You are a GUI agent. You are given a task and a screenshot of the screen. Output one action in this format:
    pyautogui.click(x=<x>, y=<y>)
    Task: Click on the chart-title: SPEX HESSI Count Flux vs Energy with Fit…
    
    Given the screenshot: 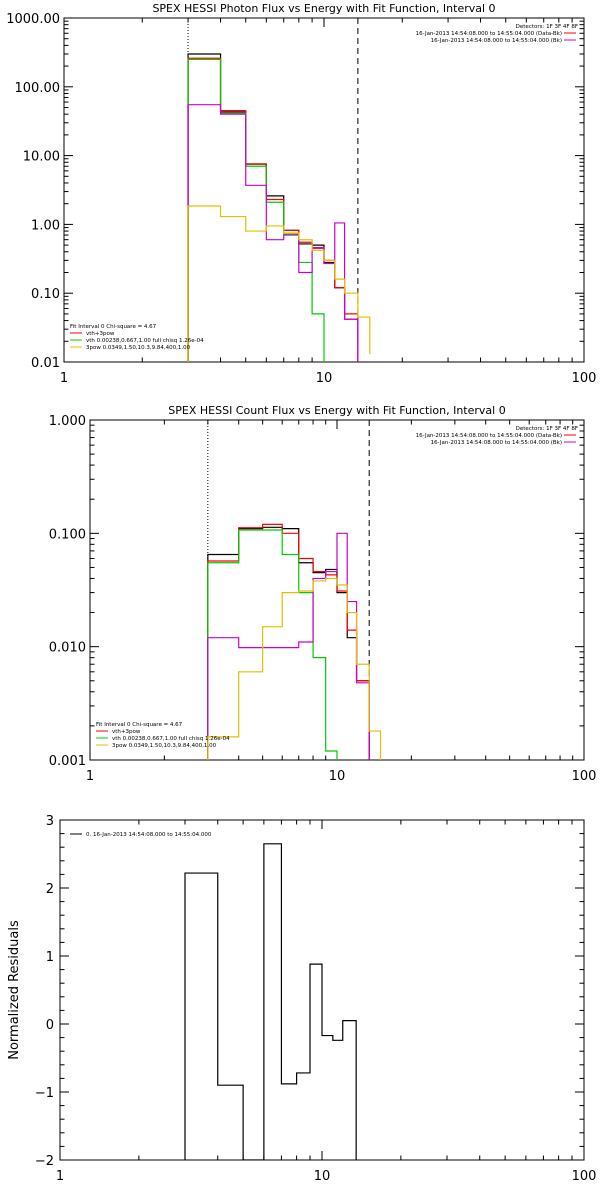 What is the action you would take?
    pyautogui.click(x=336, y=410)
    